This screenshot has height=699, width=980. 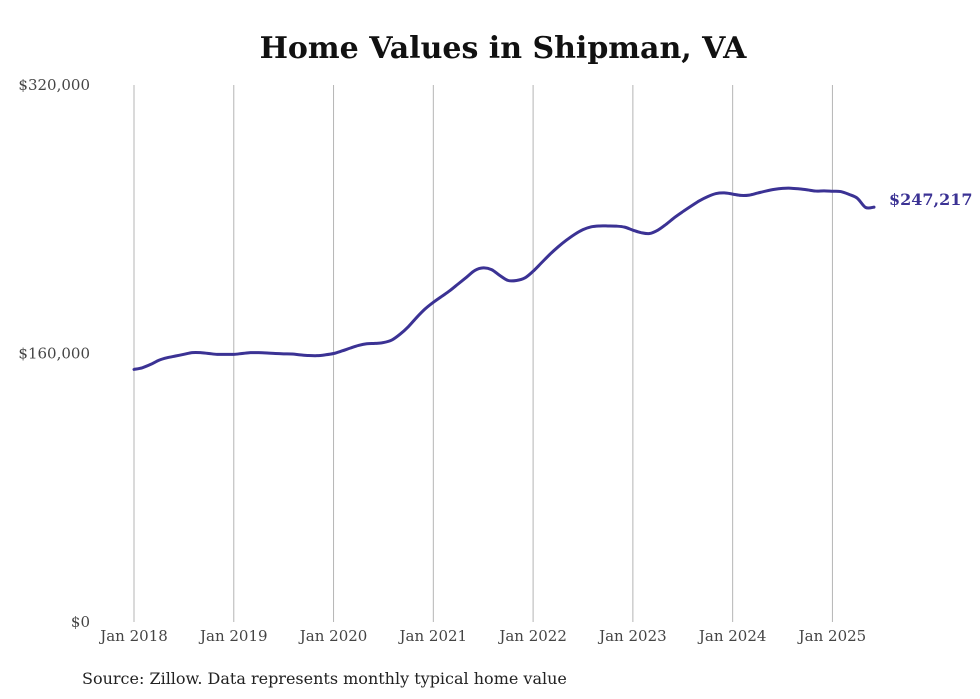 I want to click on x-tick-label: Jan 2021, so click(x=433, y=636).